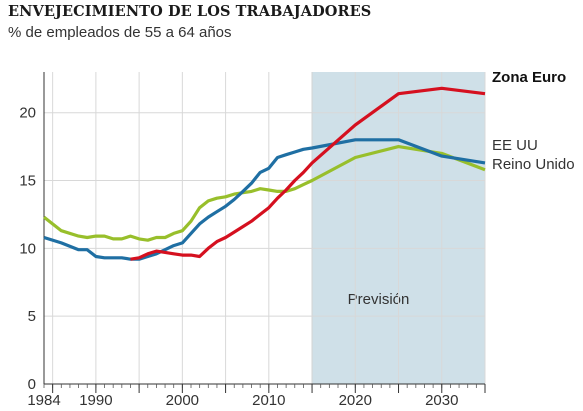 The height and width of the screenshot is (411, 583). Describe the element at coordinates (32, 316) in the screenshot. I see `y-tick-label: 5` at that location.